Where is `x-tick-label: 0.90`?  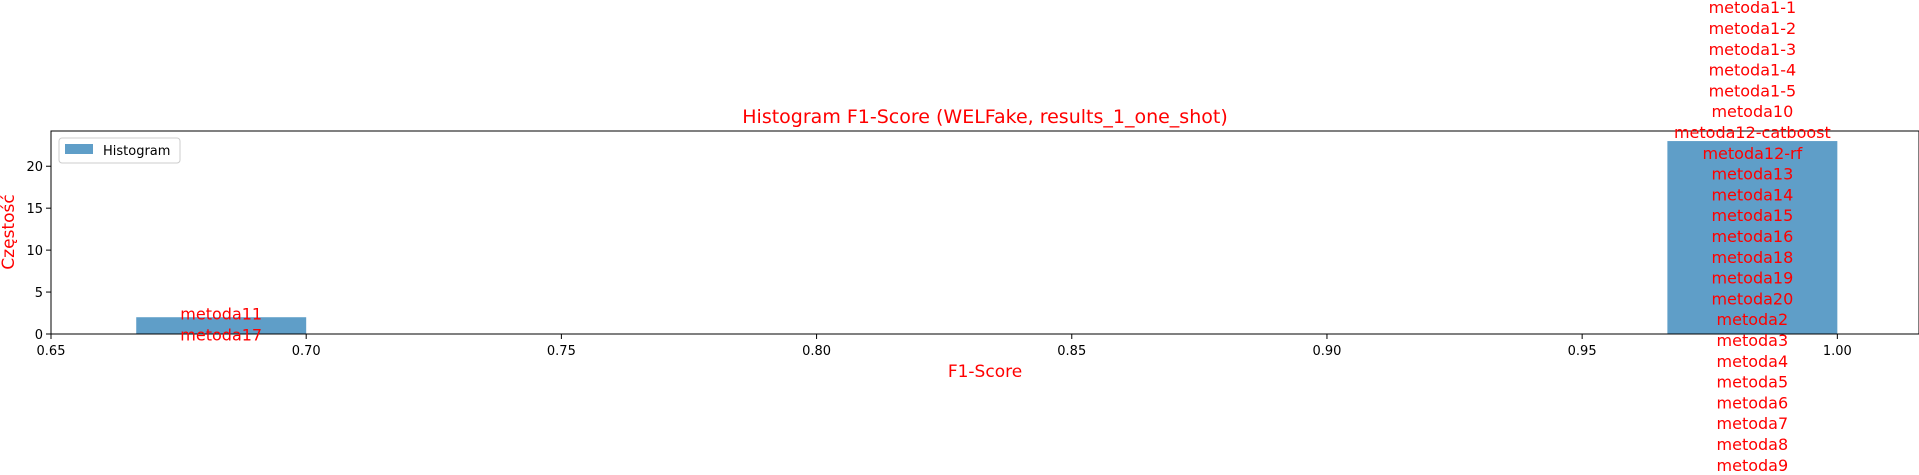
x-tick-label: 0.90 is located at coordinates (1326, 351).